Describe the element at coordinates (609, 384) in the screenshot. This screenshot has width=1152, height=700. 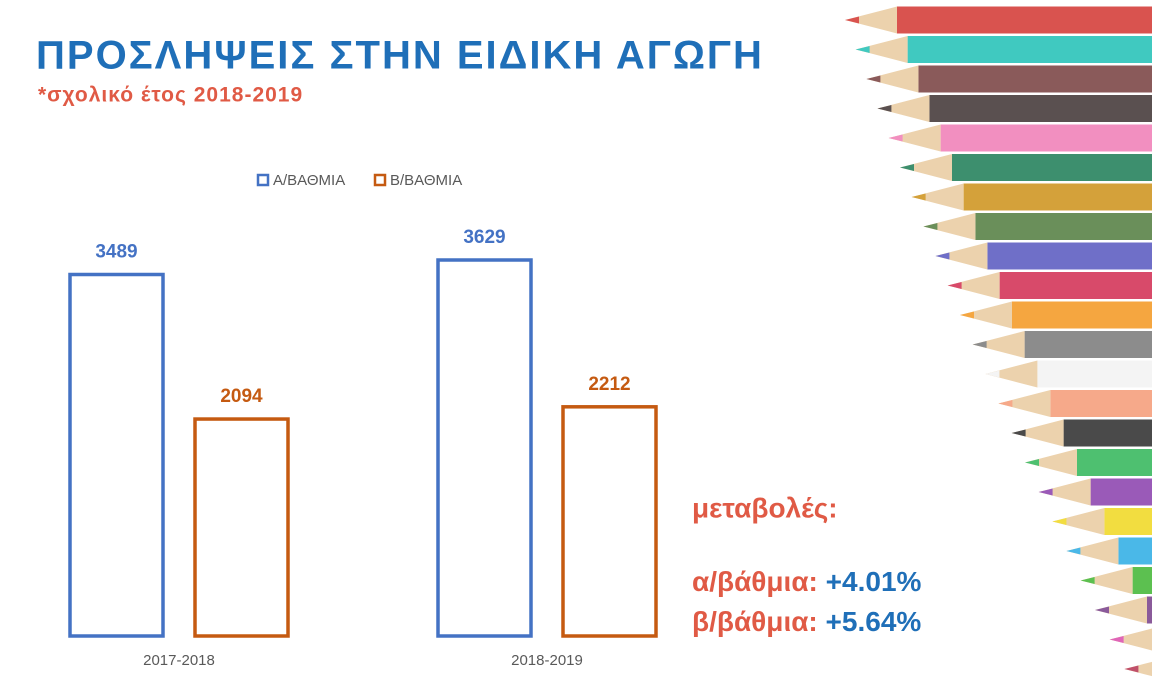
I see `value-label: 2212` at that location.